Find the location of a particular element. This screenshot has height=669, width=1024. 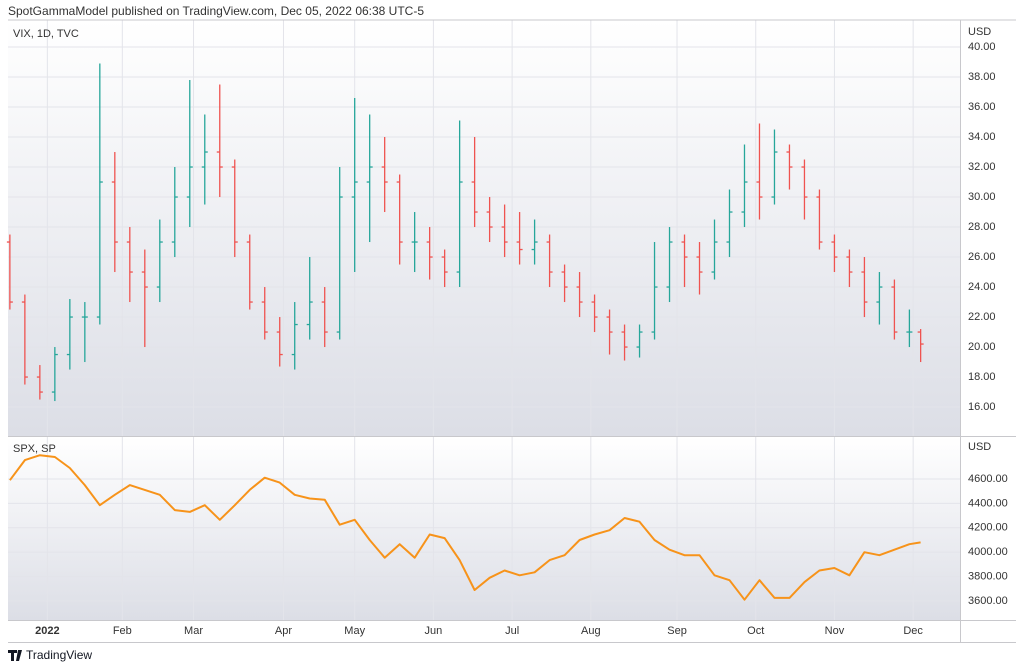

x-tick-label: 2022 is located at coordinates (47, 631).